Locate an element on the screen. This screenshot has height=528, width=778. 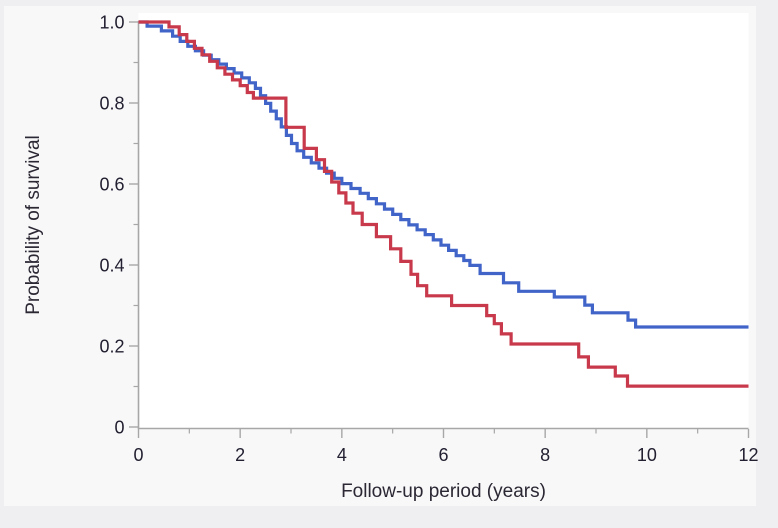
y-tick-label: 0.8 is located at coordinates (111, 104).